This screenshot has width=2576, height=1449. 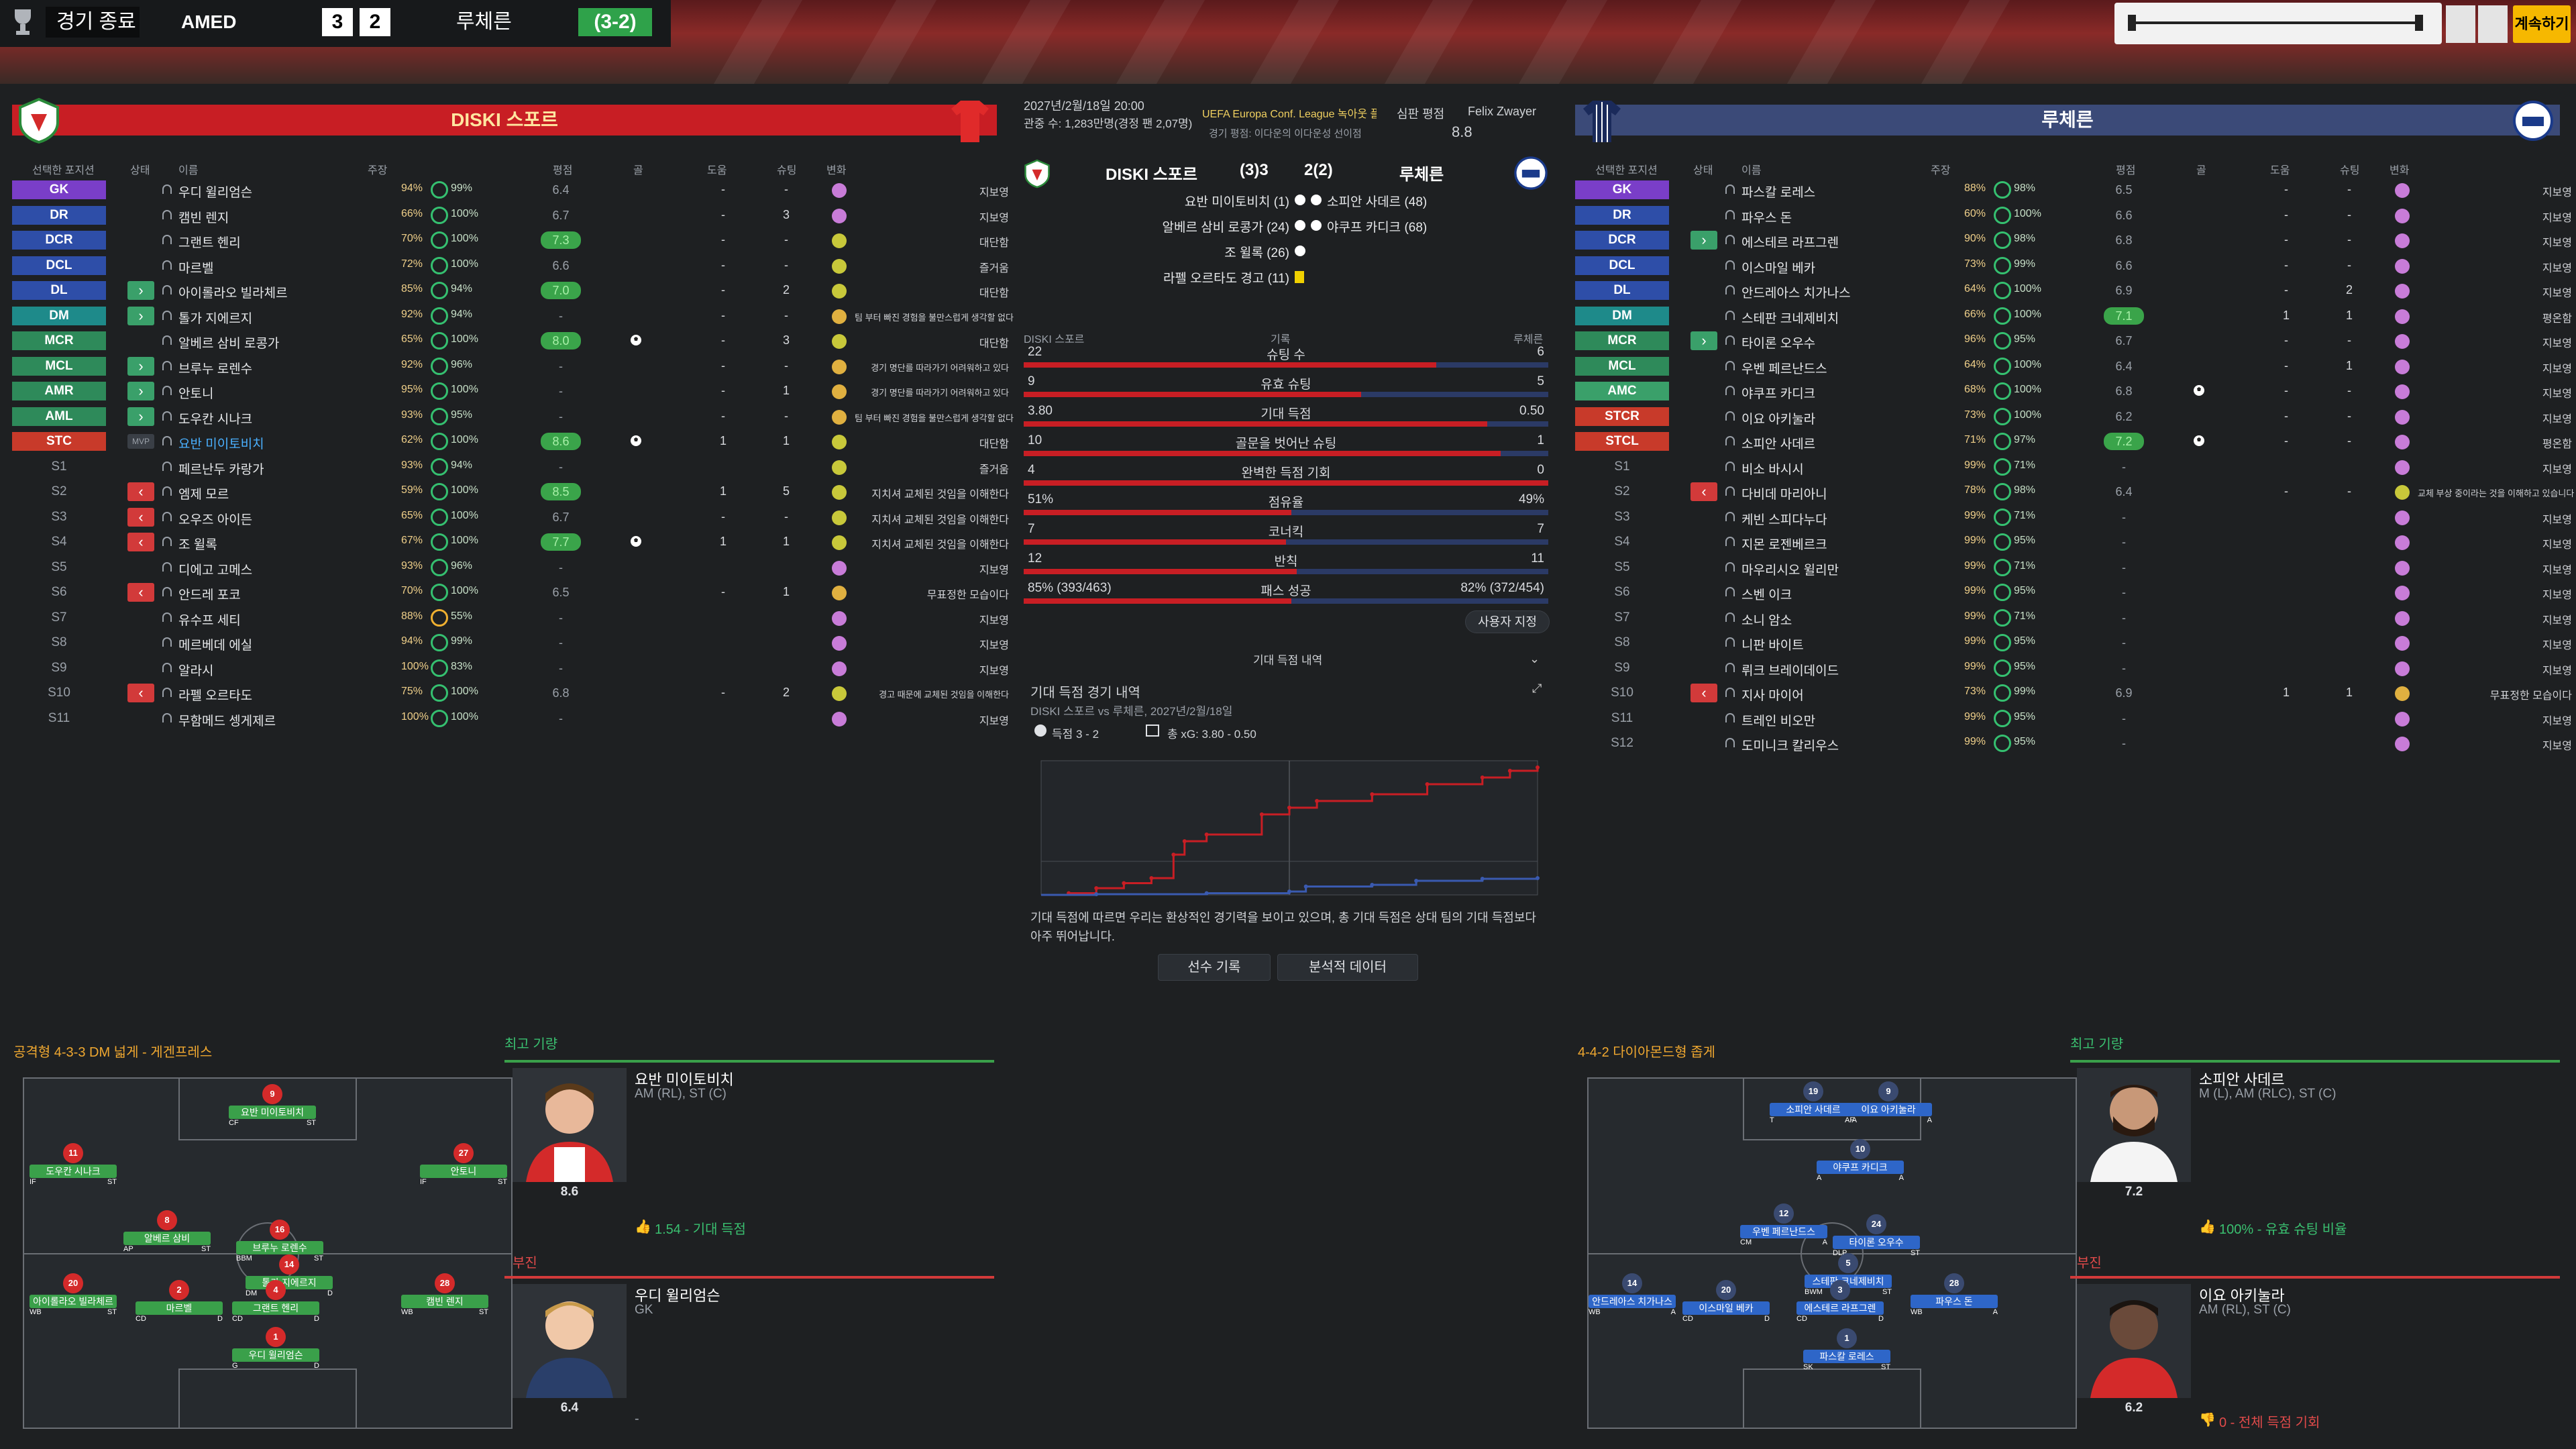 I want to click on player-name: 이스마일 베카, so click(x=1778, y=268).